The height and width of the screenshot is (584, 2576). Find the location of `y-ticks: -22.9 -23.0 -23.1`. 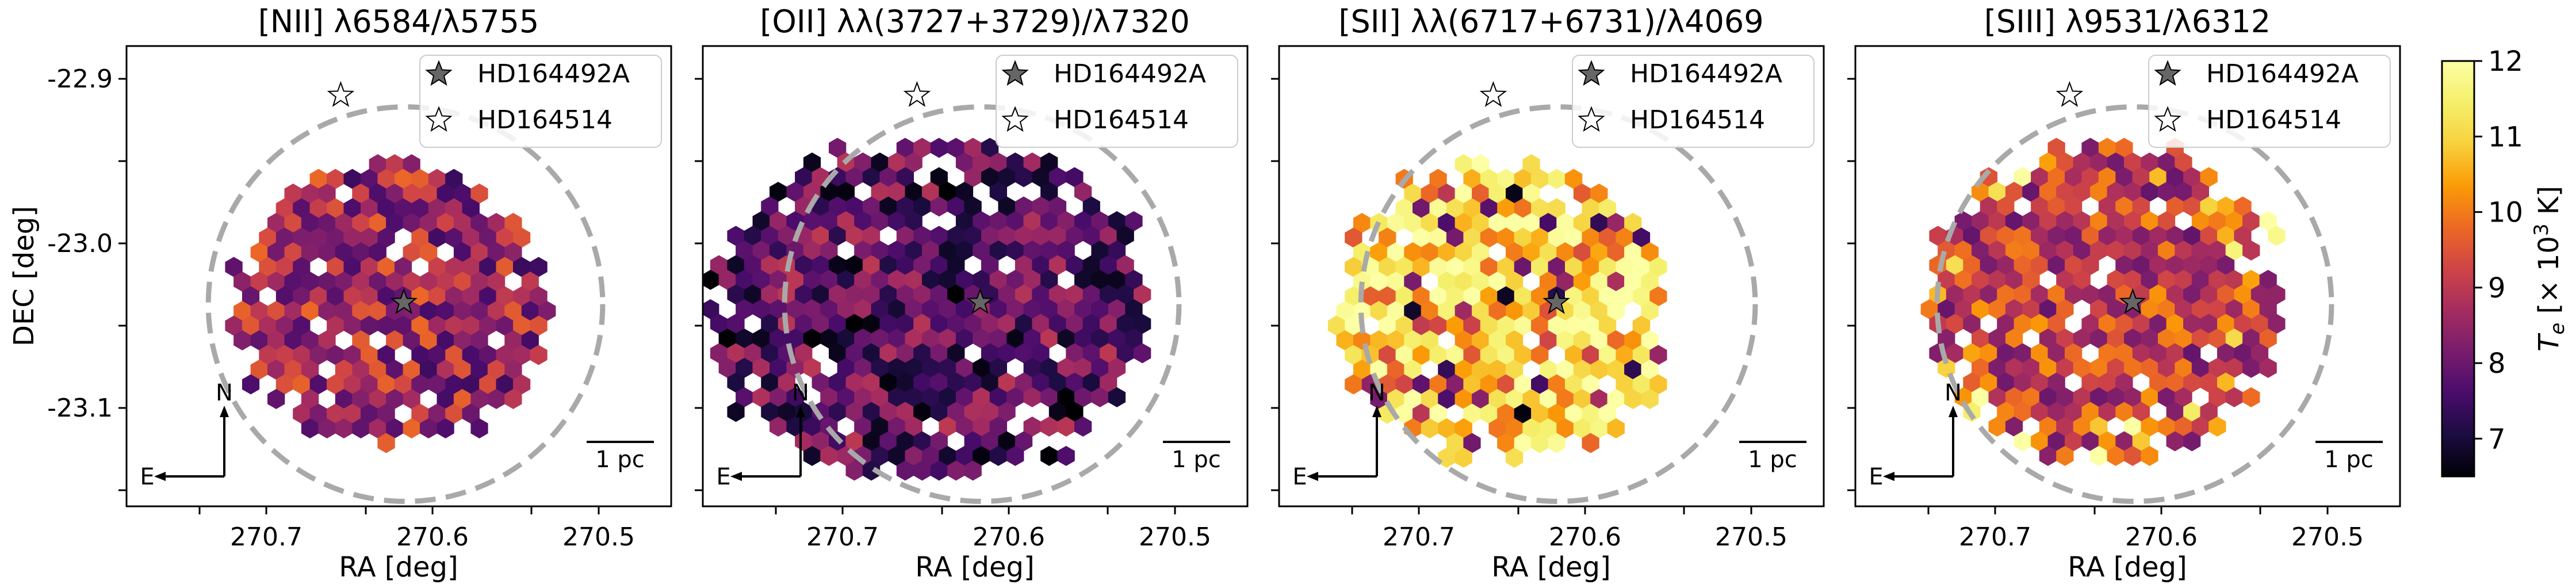

y-ticks: -22.9 -23.0 -23.1 is located at coordinates (87, 277).